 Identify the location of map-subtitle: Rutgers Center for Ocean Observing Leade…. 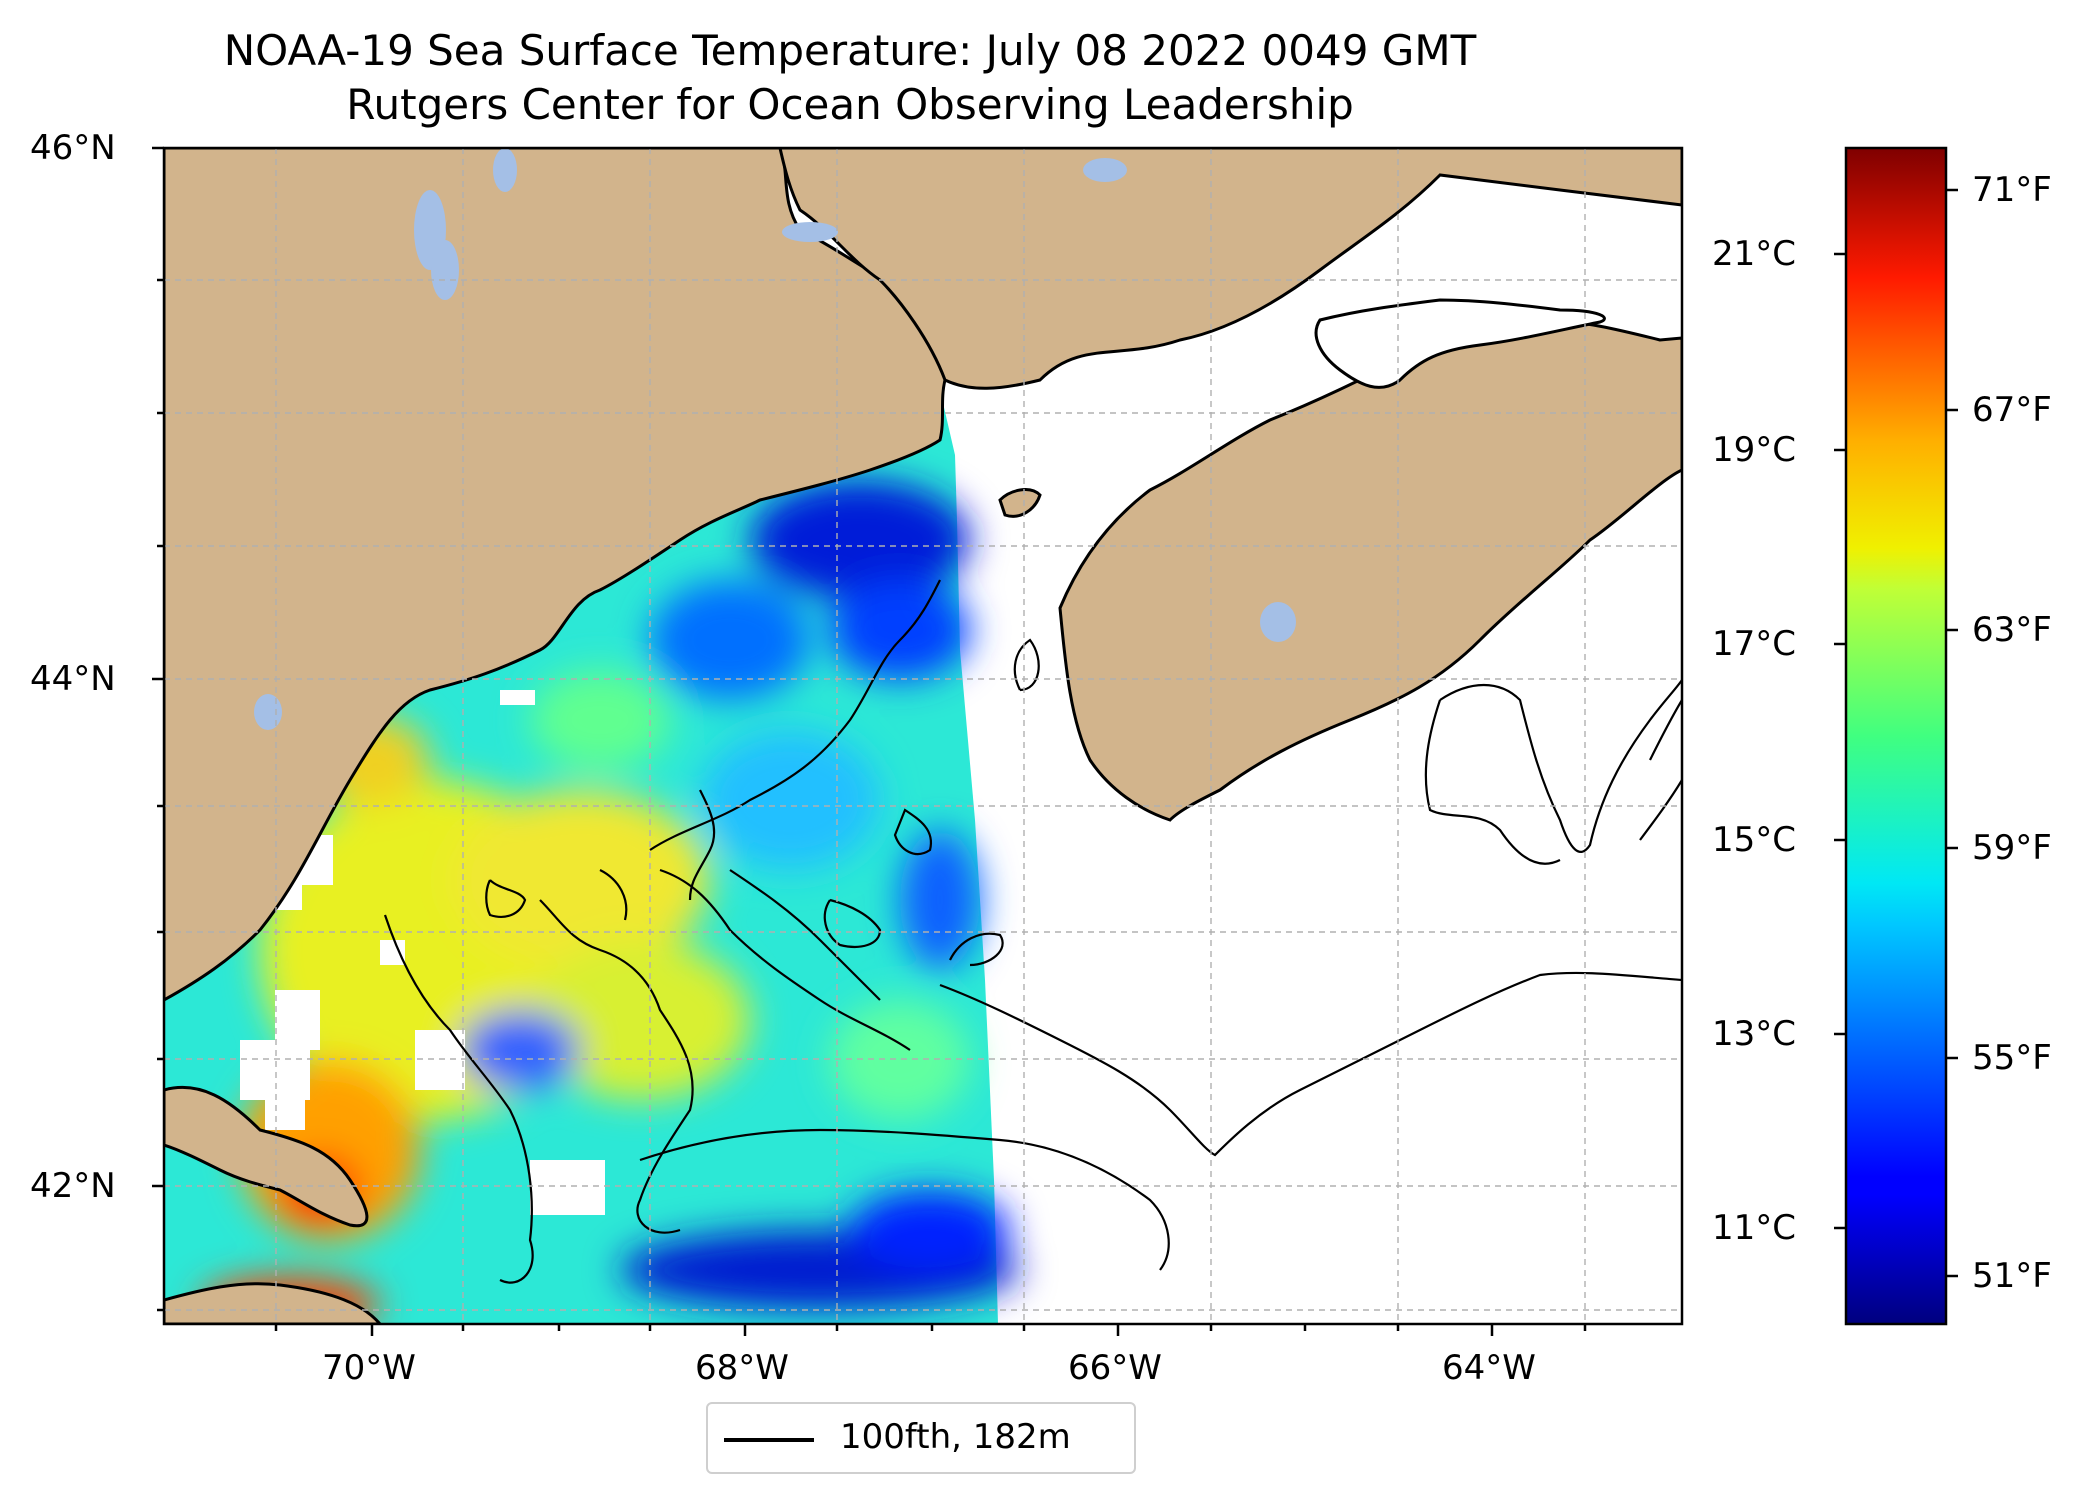
(850, 104).